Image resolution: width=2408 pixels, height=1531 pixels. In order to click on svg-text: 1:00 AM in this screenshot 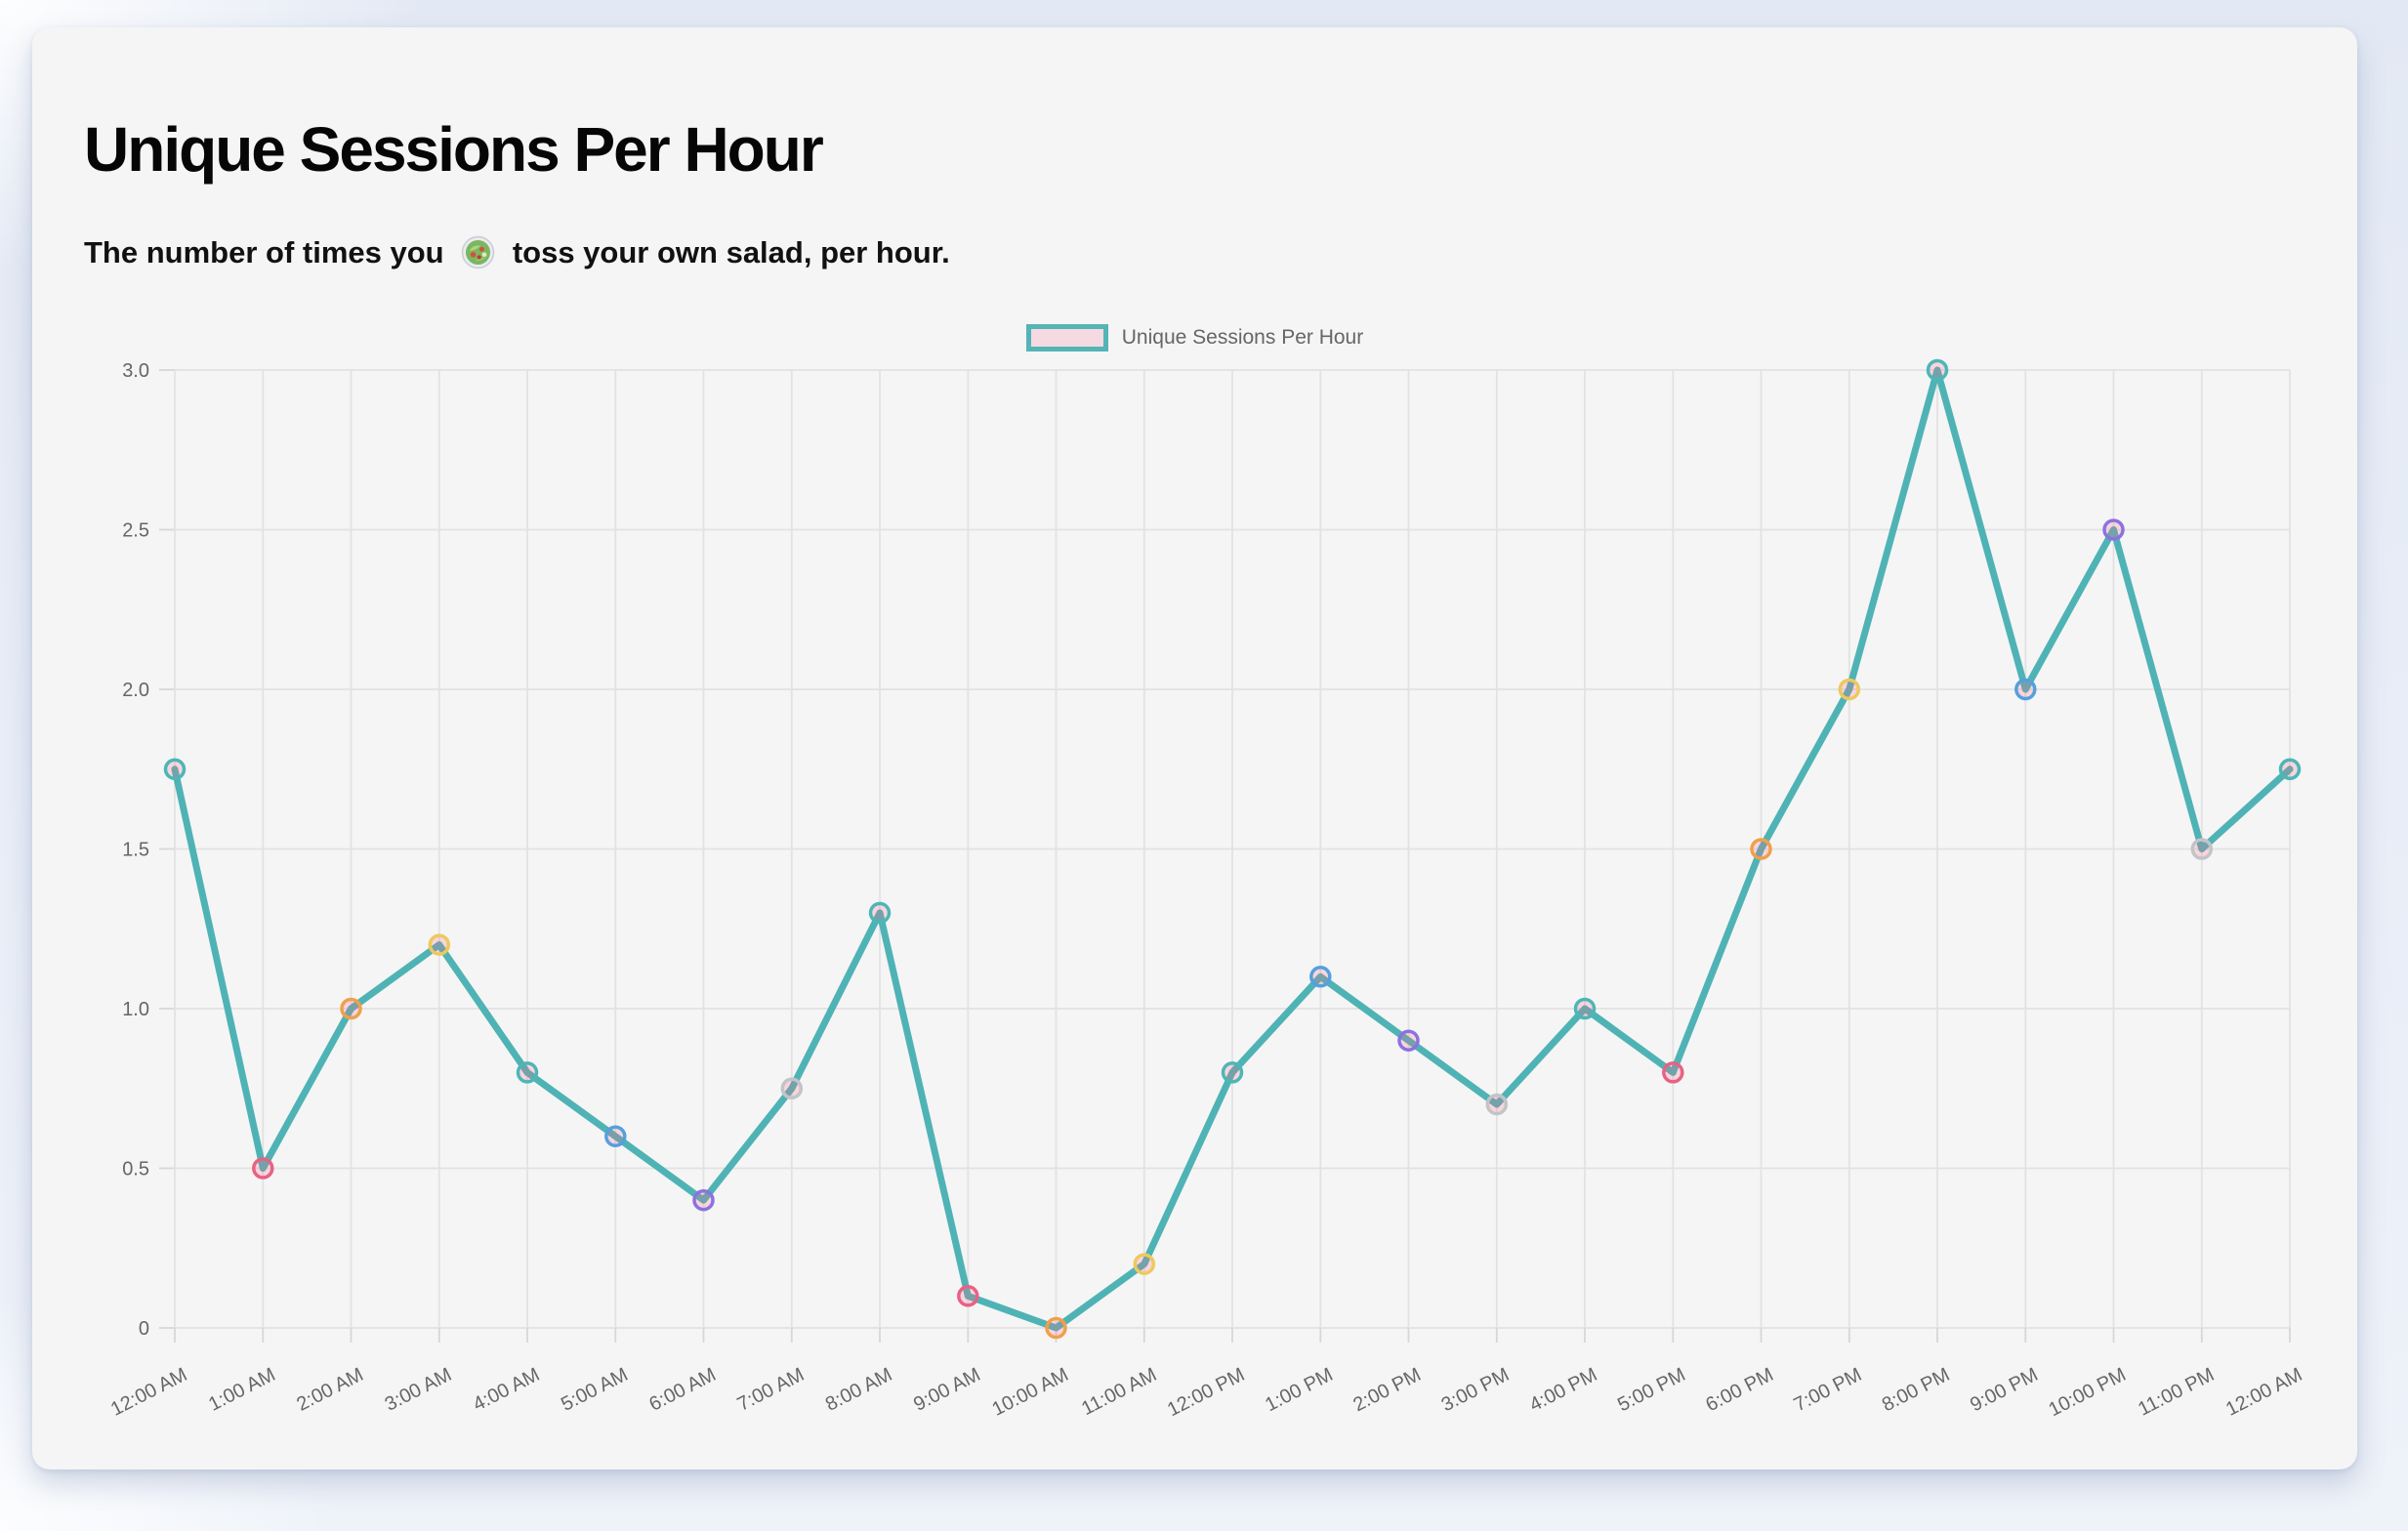, I will do `click(241, 1390)`.